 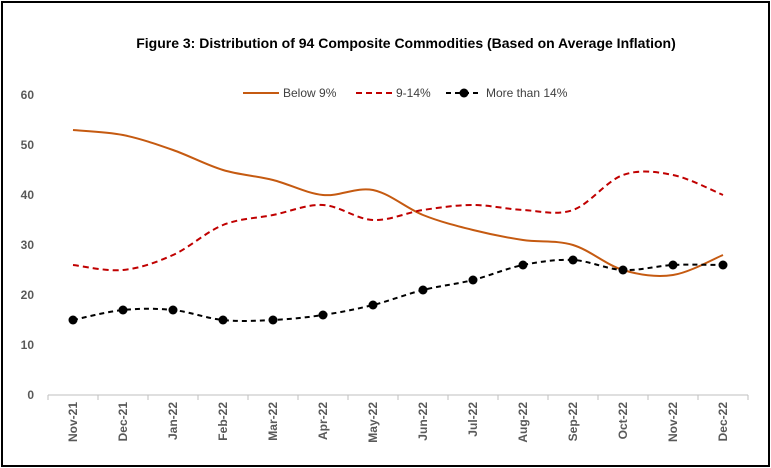 What do you see at coordinates (273, 421) in the screenshot?
I see `x-tick-label: Mar-22` at bounding box center [273, 421].